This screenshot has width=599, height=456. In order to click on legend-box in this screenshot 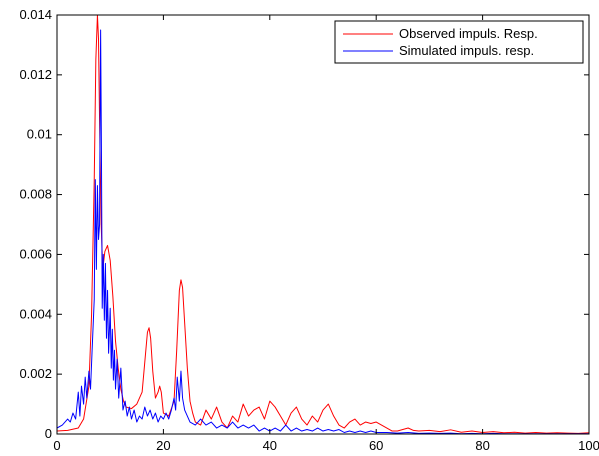, I will do `click(459, 42)`.